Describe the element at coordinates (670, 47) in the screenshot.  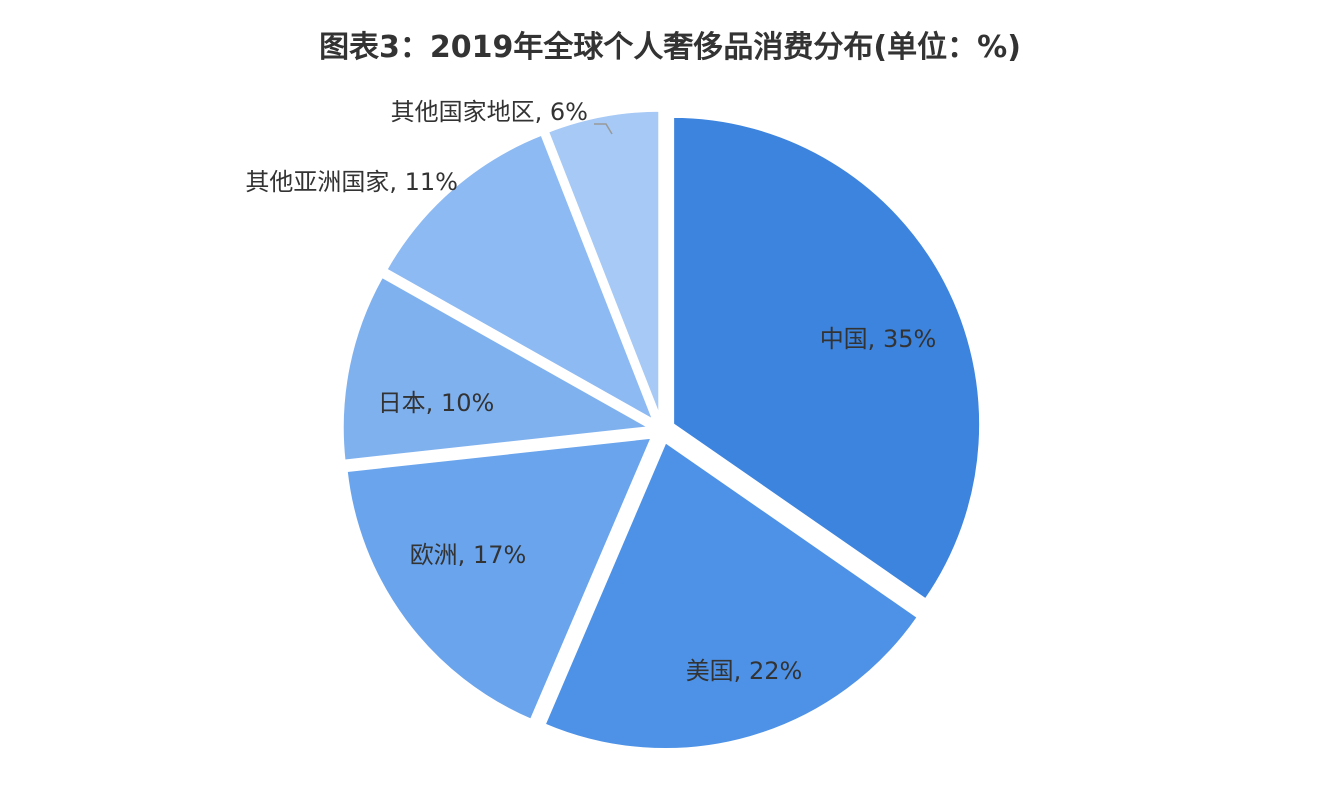
I see `chart-title: 图表3：2019年全球个人奢侈品消费分布(单位：%)` at that location.